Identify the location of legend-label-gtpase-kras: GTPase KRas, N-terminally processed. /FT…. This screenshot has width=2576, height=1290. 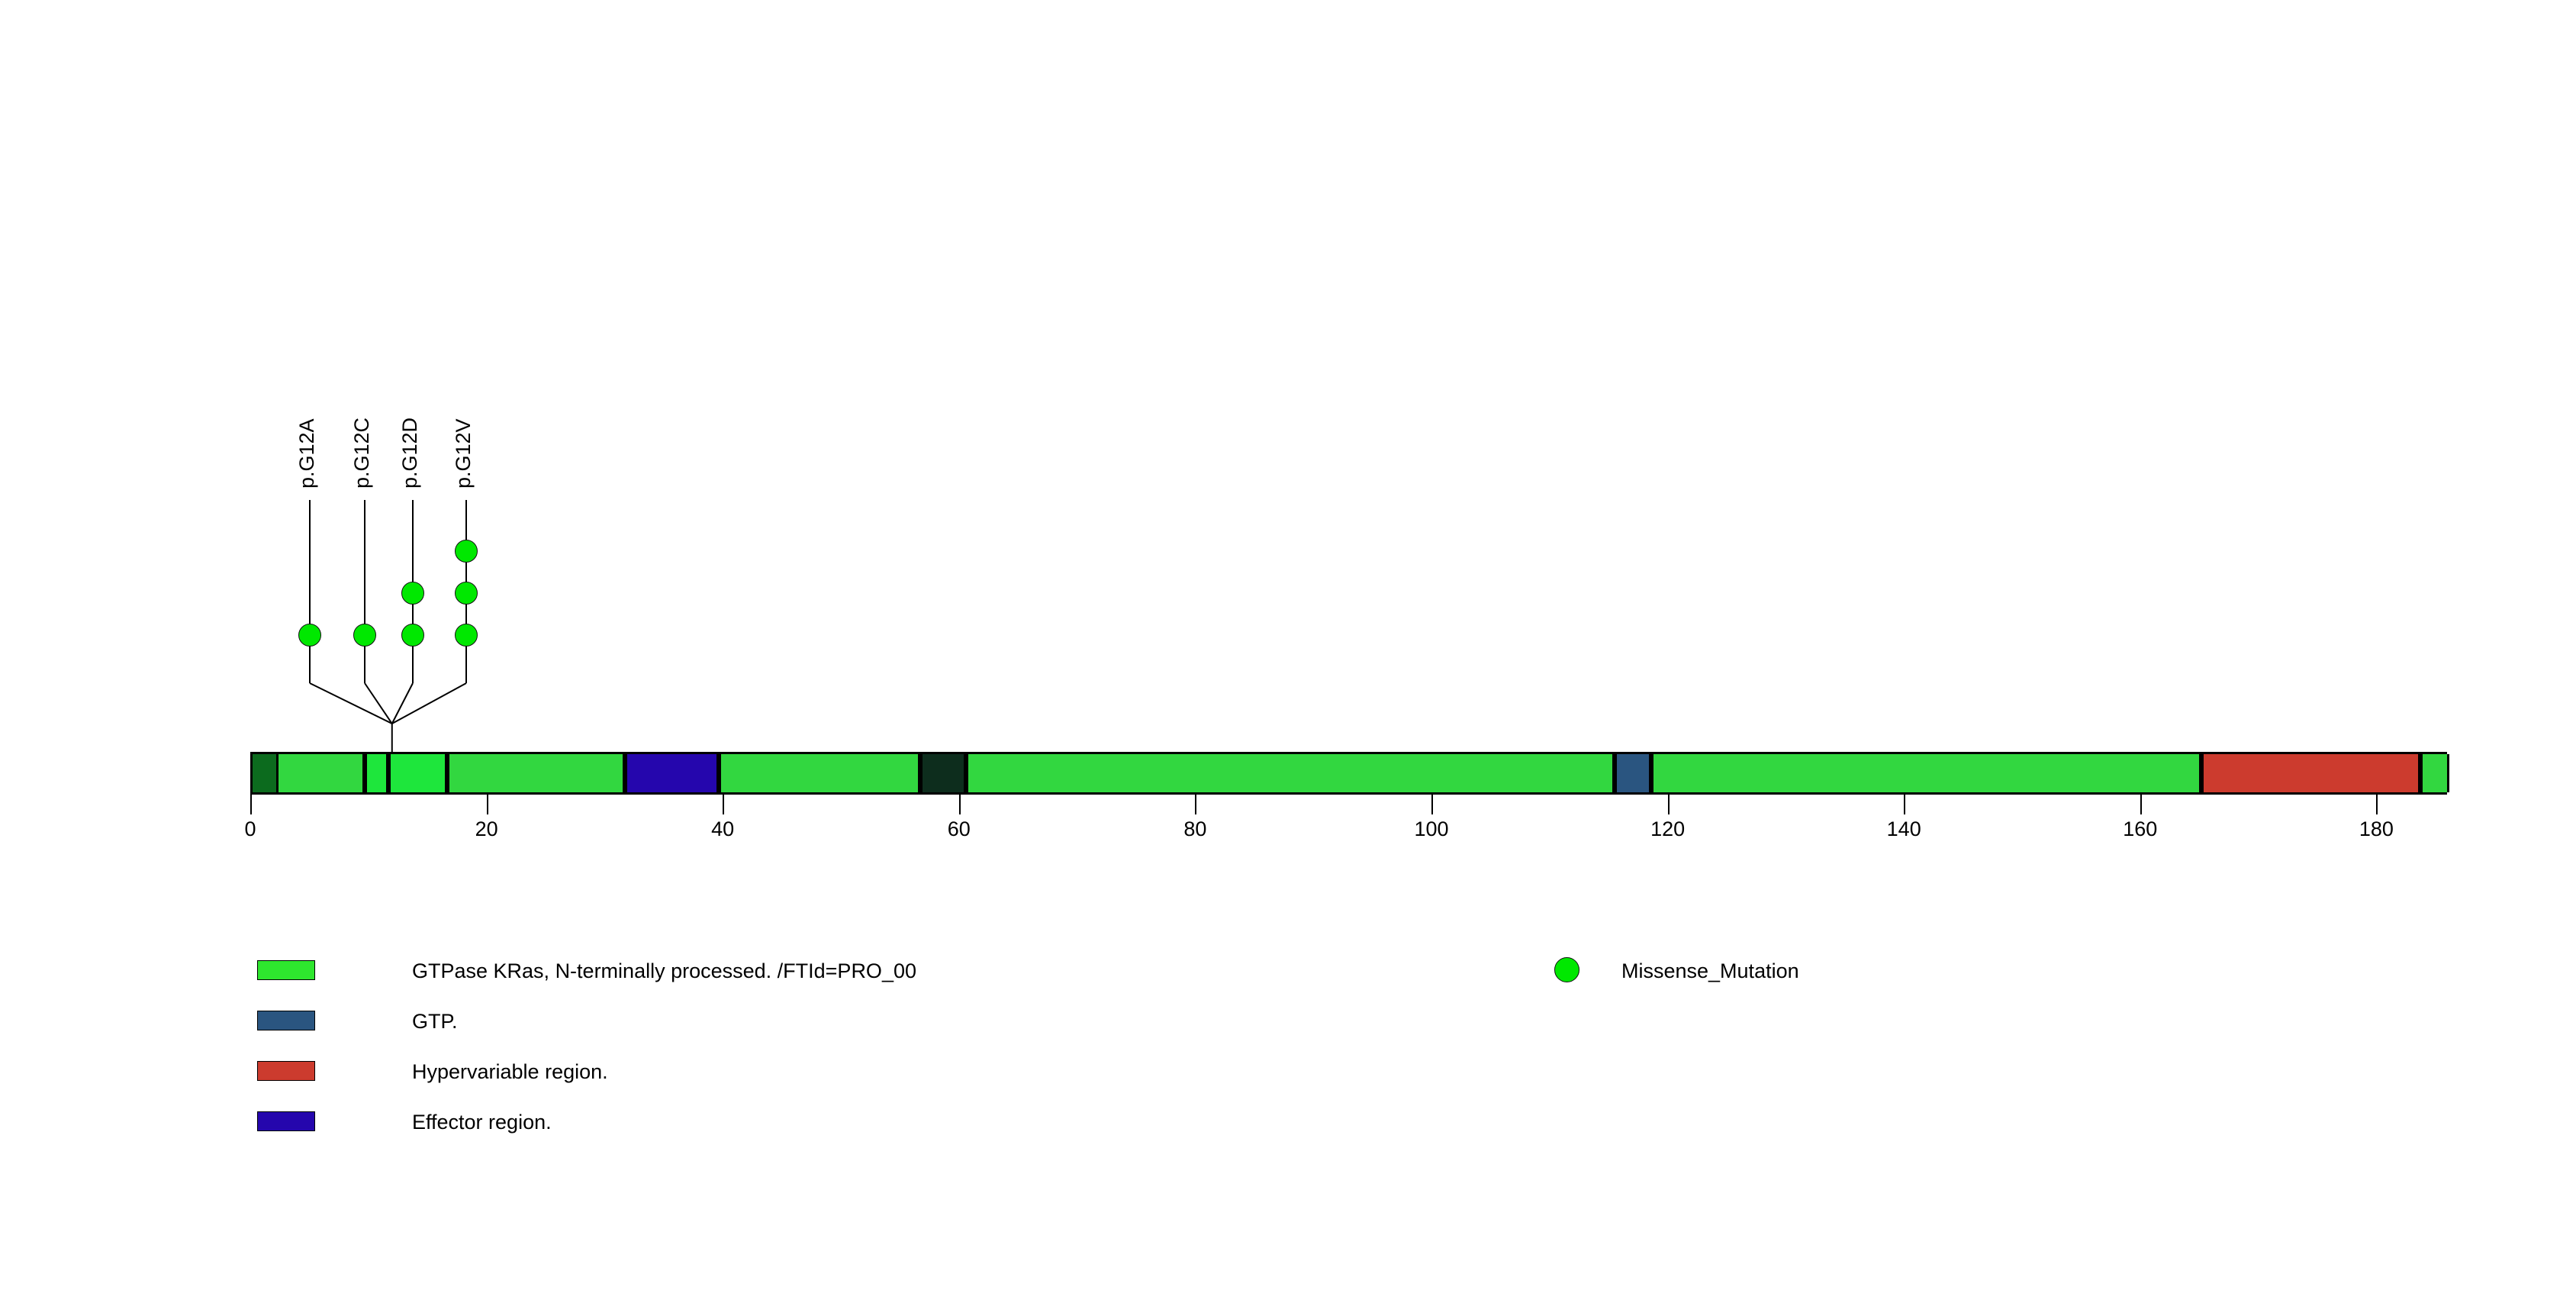
(664, 970).